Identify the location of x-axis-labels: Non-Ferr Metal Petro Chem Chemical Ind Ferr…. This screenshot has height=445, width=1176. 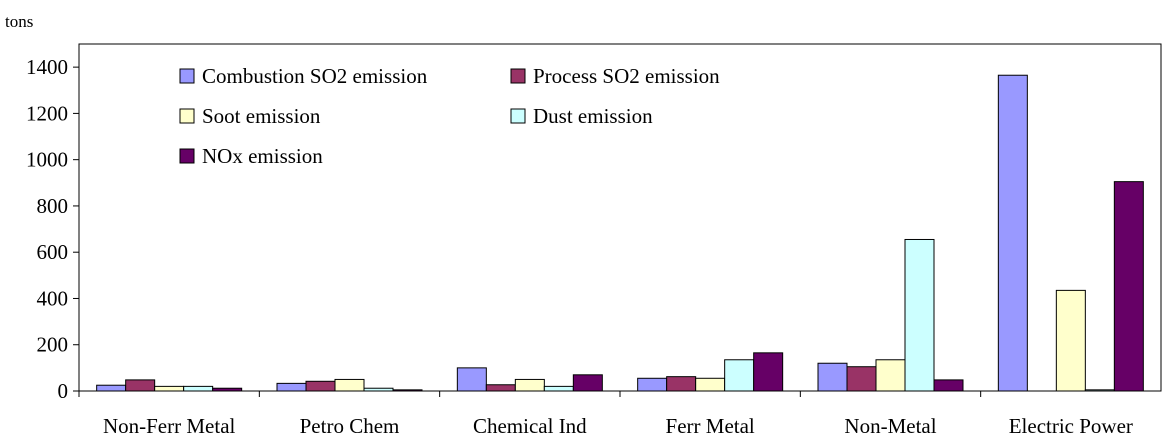
(605, 414).